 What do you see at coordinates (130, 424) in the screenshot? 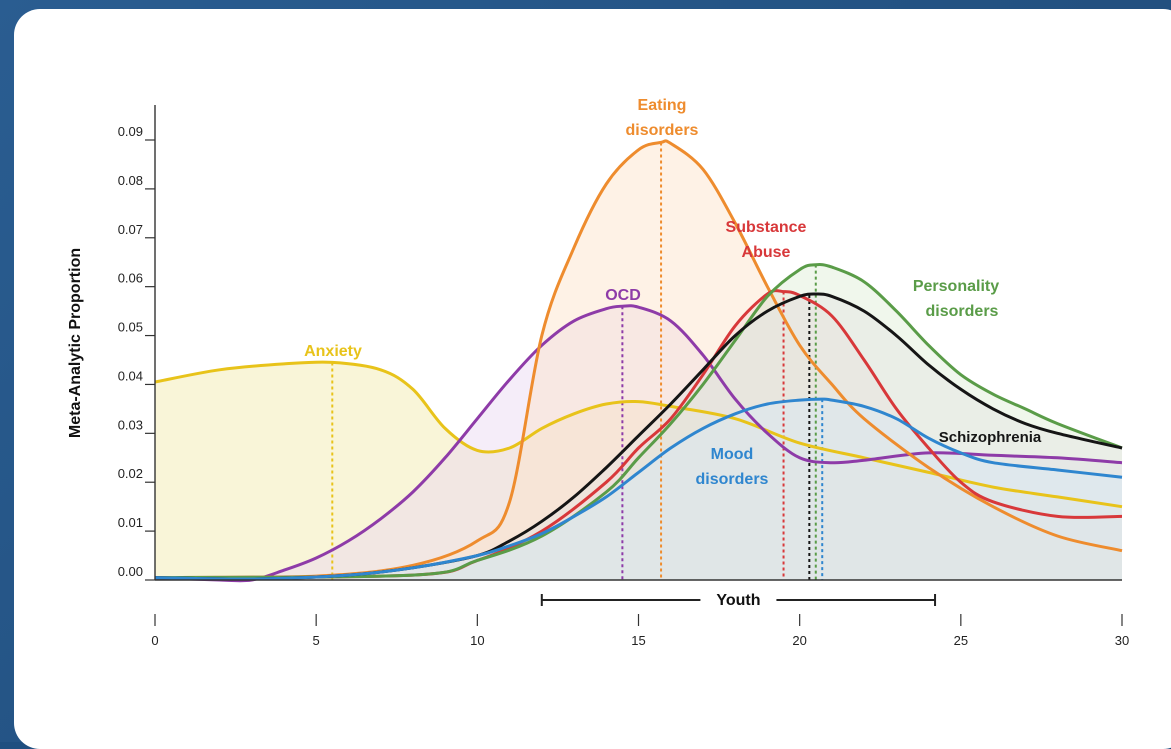
I see `y-tick-label: 0.03` at bounding box center [130, 424].